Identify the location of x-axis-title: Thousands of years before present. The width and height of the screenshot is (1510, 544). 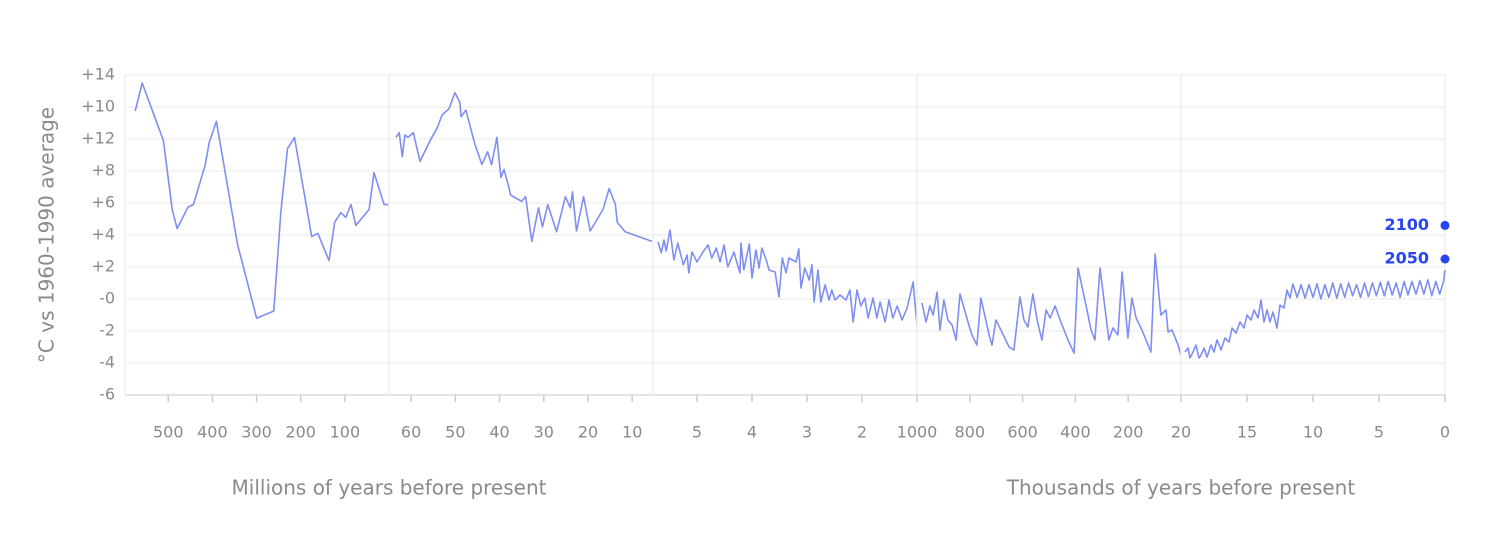
(1181, 488).